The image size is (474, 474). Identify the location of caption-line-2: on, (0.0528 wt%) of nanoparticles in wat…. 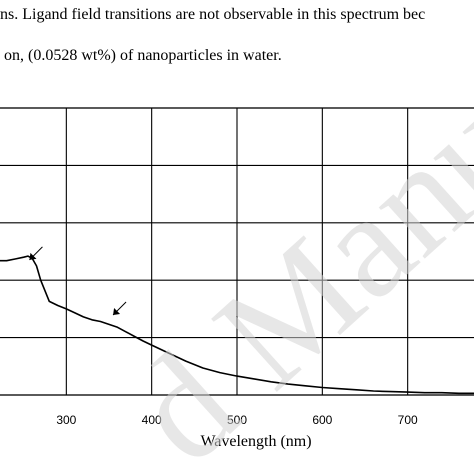
(143, 55).